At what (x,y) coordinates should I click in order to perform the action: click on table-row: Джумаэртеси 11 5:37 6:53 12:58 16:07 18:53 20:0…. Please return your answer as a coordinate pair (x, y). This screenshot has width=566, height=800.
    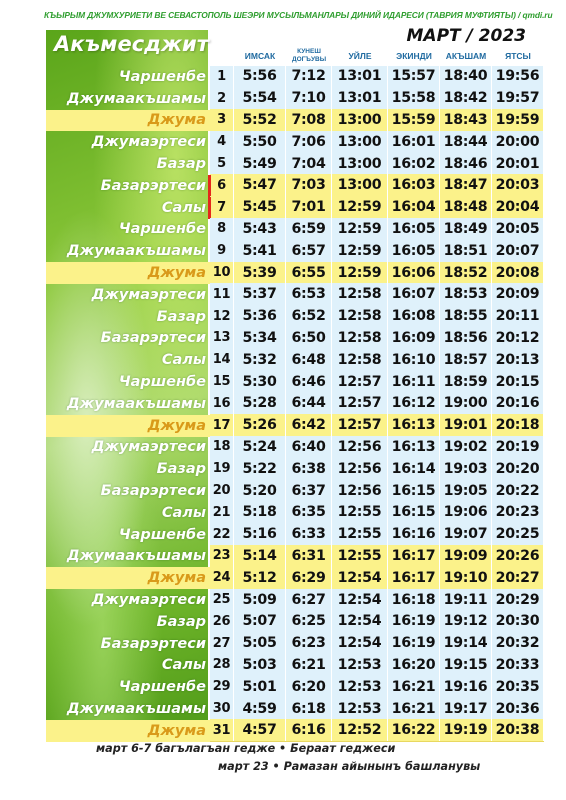
    Looking at the image, I should click on (295, 295).